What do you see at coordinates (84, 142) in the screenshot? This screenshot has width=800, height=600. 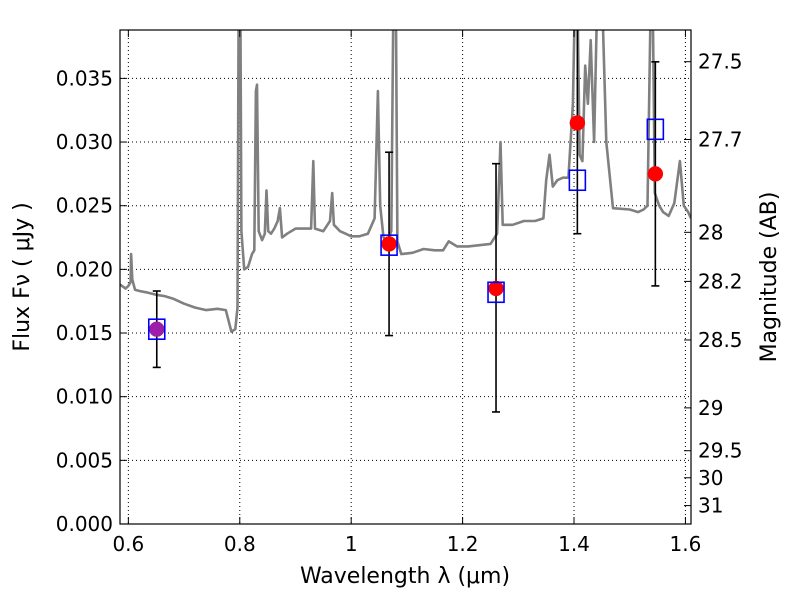 I see `y-tick-label: 0.030` at bounding box center [84, 142].